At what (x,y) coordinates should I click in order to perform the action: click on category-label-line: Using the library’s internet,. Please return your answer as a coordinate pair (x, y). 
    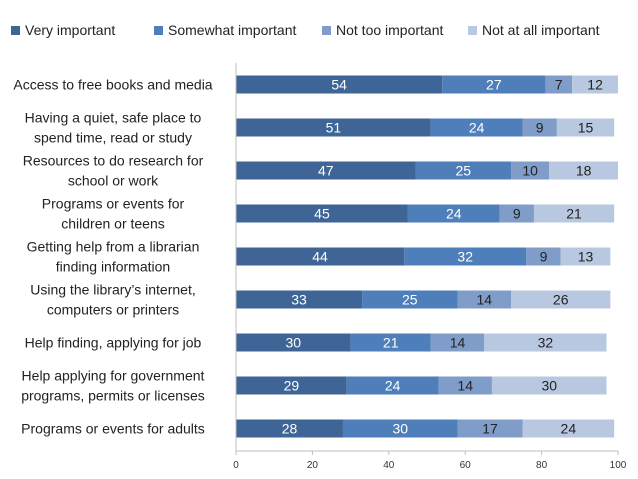
    Looking at the image, I should click on (112, 290).